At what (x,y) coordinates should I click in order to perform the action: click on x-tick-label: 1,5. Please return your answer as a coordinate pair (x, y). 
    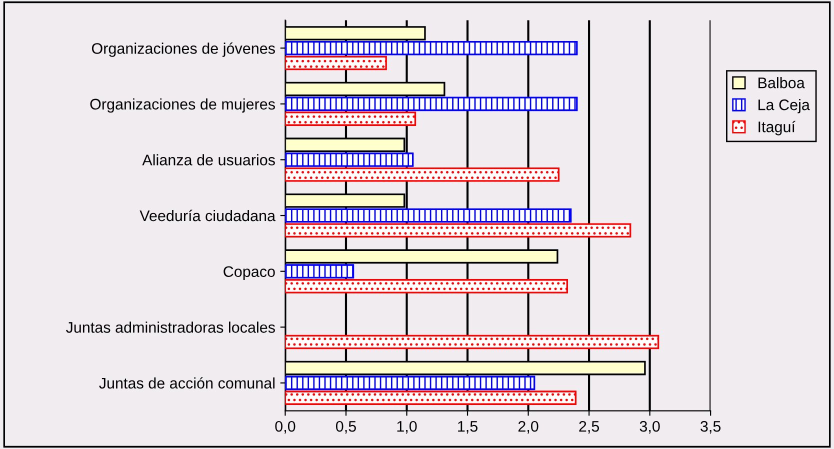
    Looking at the image, I should click on (468, 427).